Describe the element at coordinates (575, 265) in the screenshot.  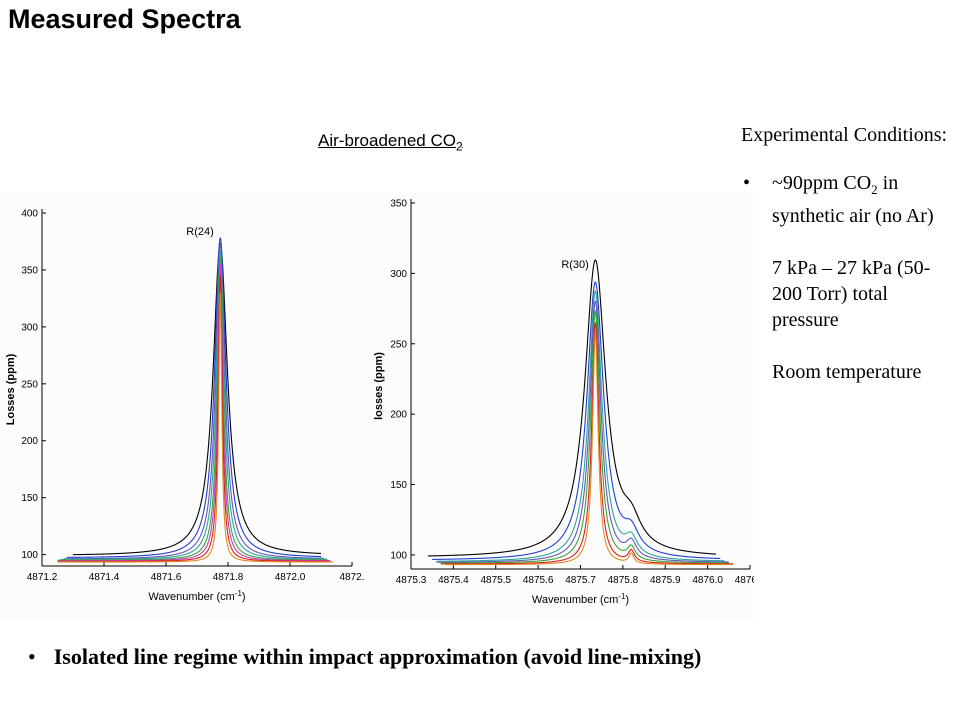
I see `peak-annotation: R(30)` at that location.